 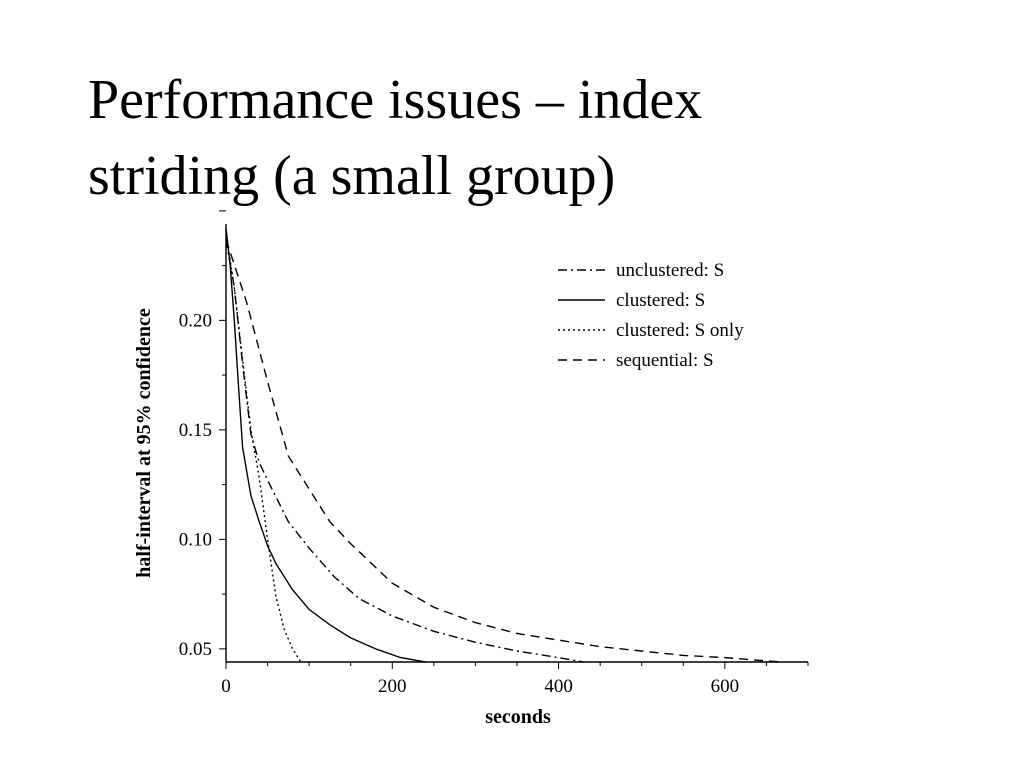 What do you see at coordinates (144, 443) in the screenshot?
I see `y-axis-title: half-interval at 95% confidence` at bounding box center [144, 443].